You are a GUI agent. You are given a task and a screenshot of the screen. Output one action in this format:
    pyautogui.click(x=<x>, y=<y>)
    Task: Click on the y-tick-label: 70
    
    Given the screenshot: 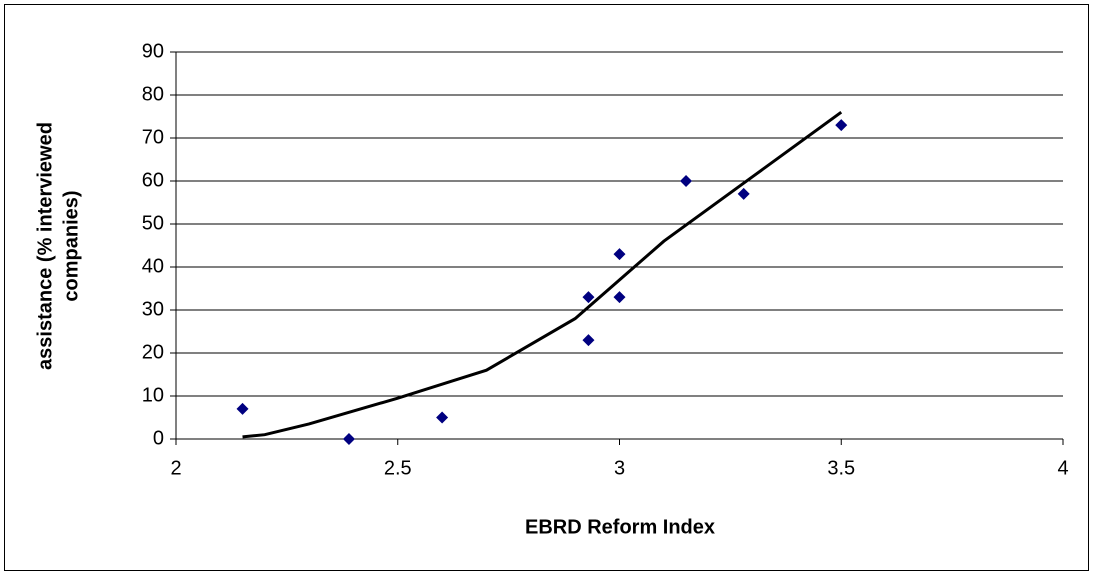 What is the action you would take?
    pyautogui.click(x=153, y=137)
    